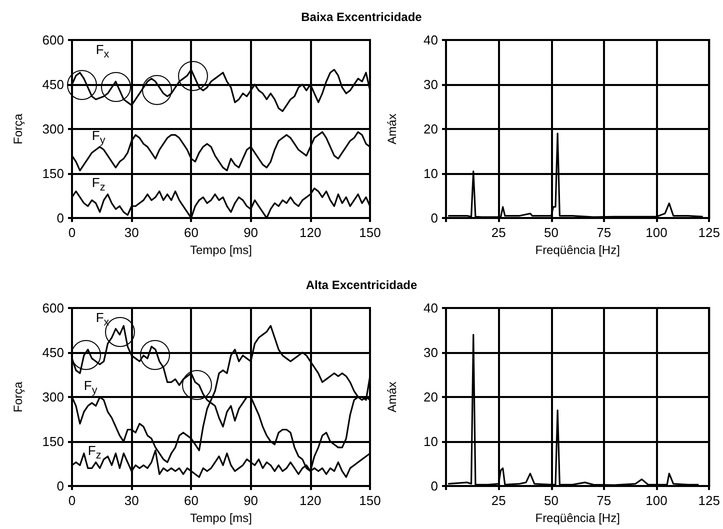  I want to click on legend-label: F$_{y}$, so click(91, 387).